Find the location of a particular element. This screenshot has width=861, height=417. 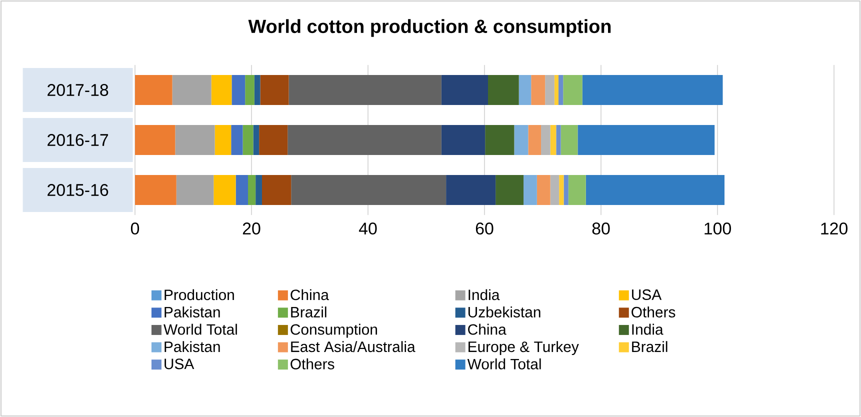

x-tick-label: 100 is located at coordinates (717, 228).